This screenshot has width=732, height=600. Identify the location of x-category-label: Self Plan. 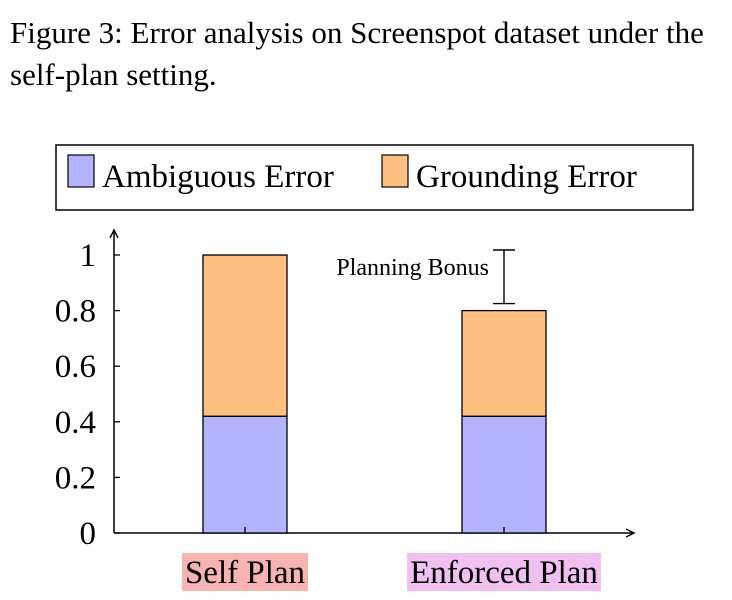
(245, 573).